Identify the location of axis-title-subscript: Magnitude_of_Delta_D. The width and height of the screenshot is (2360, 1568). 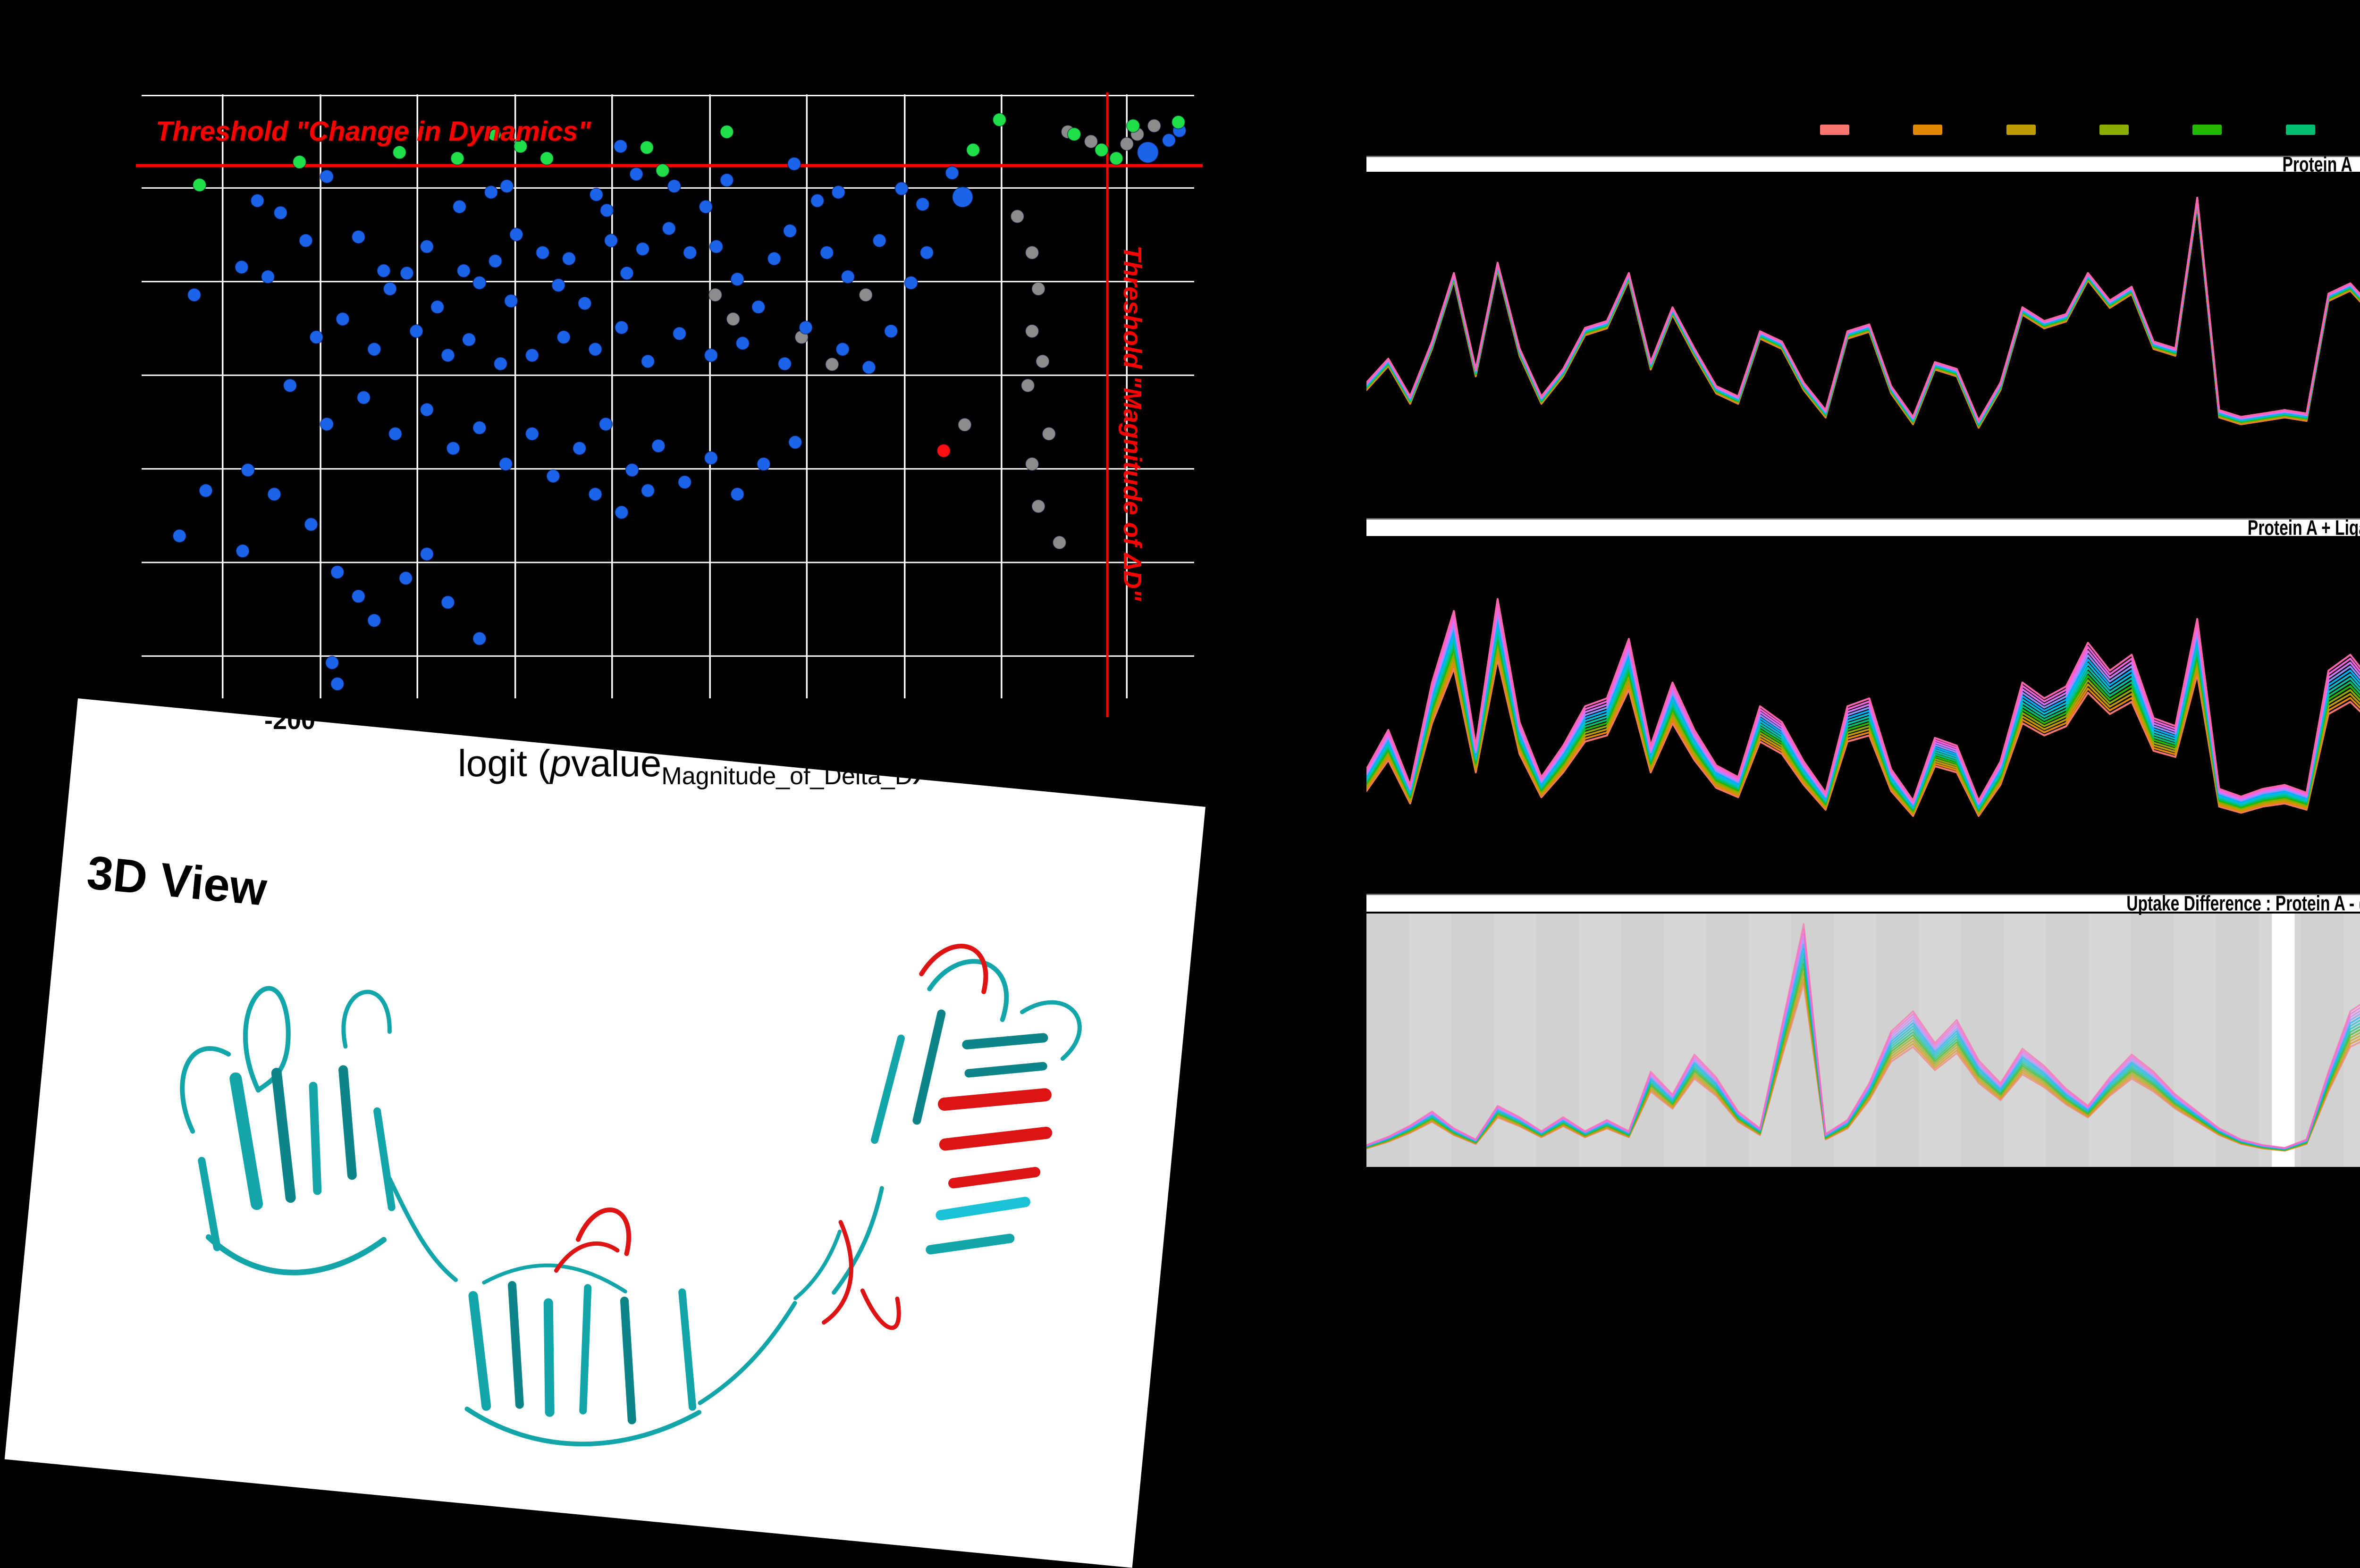
(787, 776).